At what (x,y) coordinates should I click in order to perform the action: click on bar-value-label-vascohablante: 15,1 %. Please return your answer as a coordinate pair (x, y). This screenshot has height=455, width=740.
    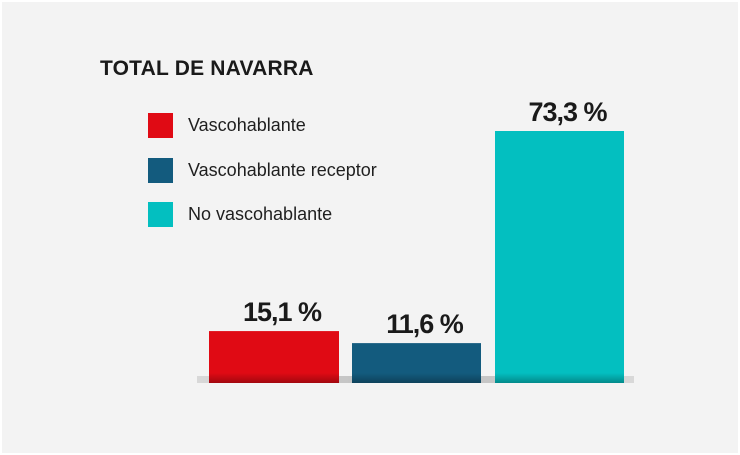
    Looking at the image, I should click on (282, 312).